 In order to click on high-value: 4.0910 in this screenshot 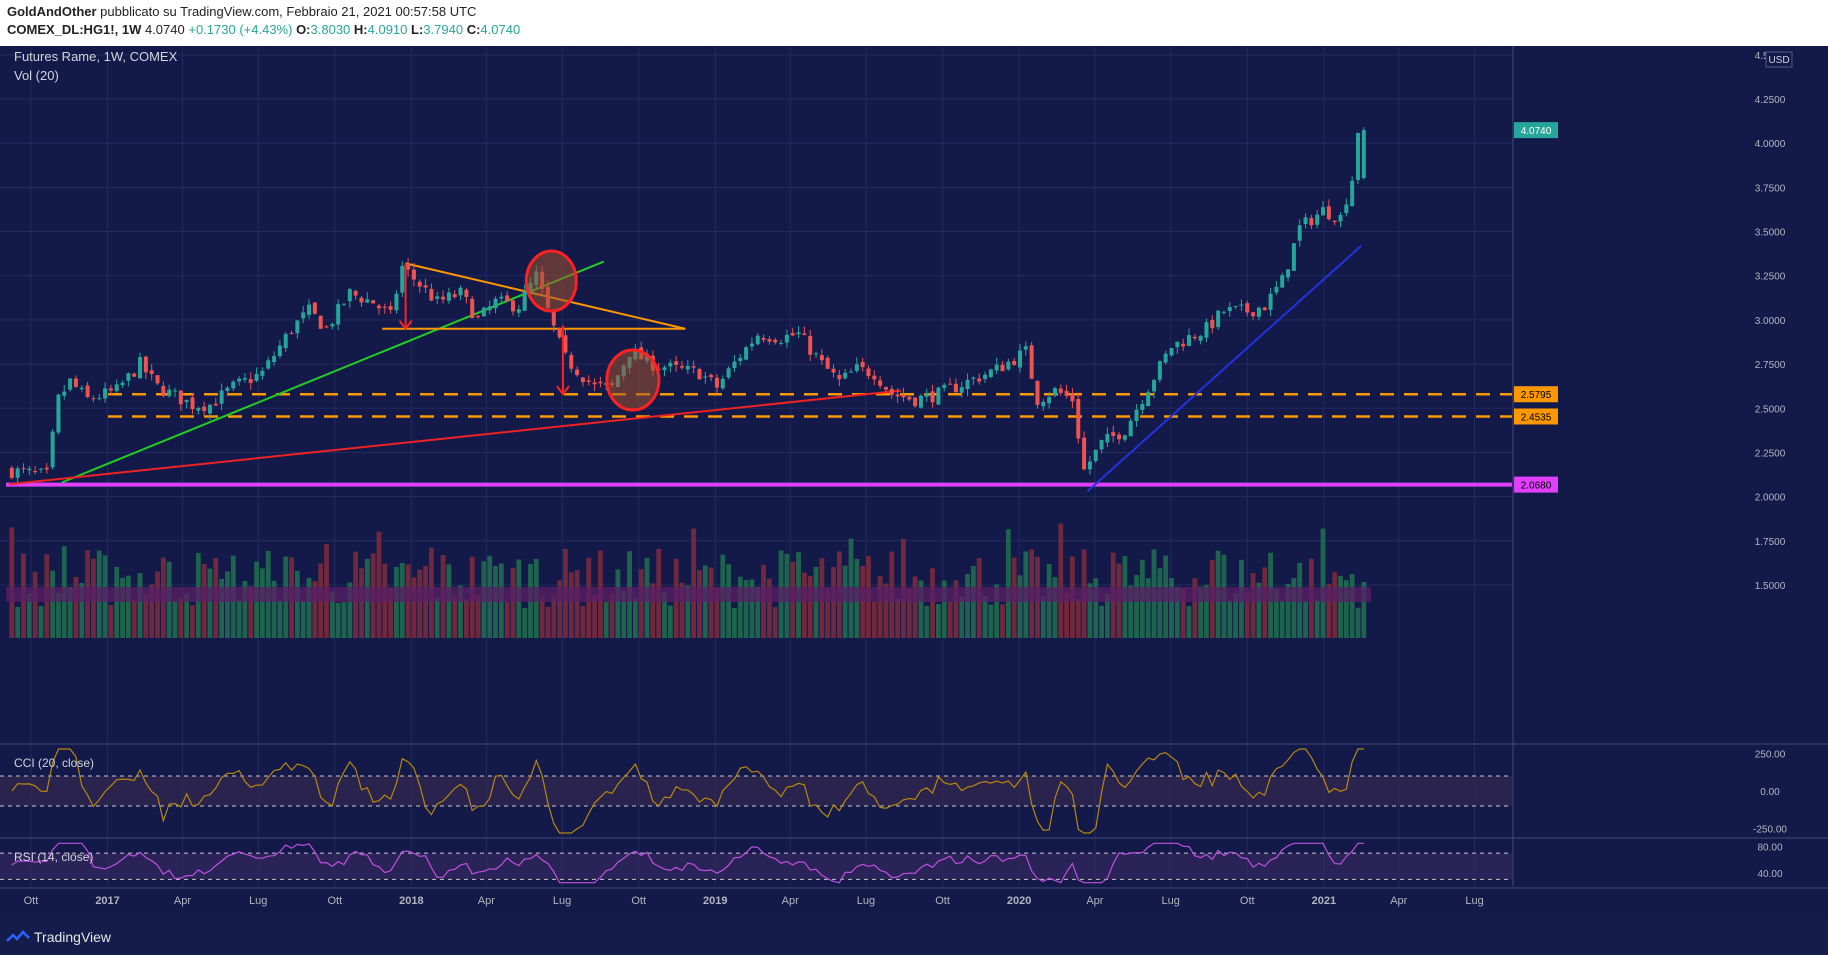, I will do `click(387, 29)`.